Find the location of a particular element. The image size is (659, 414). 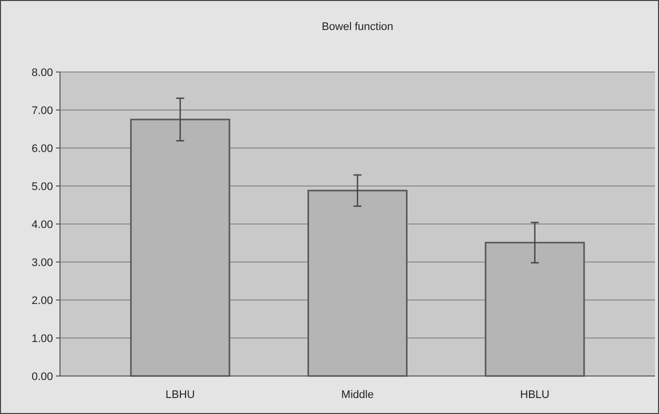

x-tick-label: HBLU is located at coordinates (535, 395).